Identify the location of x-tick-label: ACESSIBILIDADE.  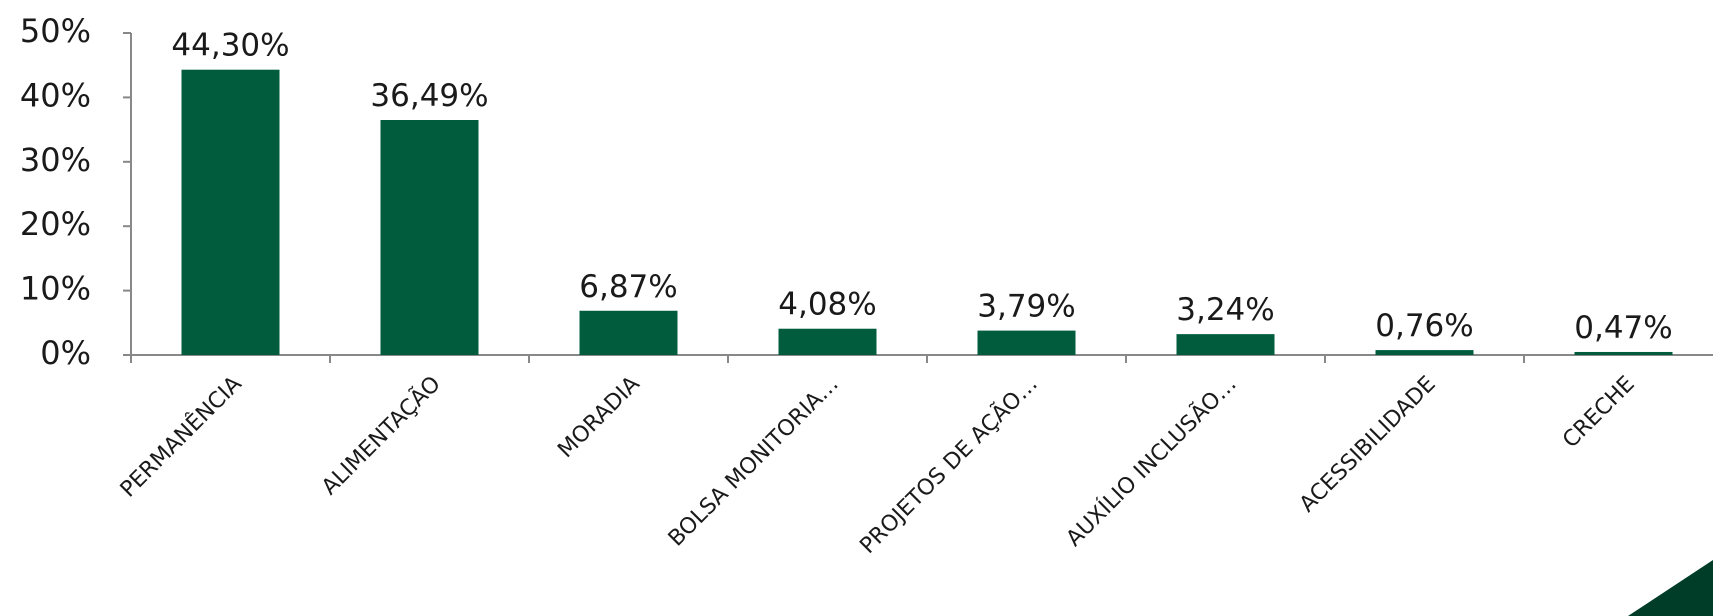
(1368, 445).